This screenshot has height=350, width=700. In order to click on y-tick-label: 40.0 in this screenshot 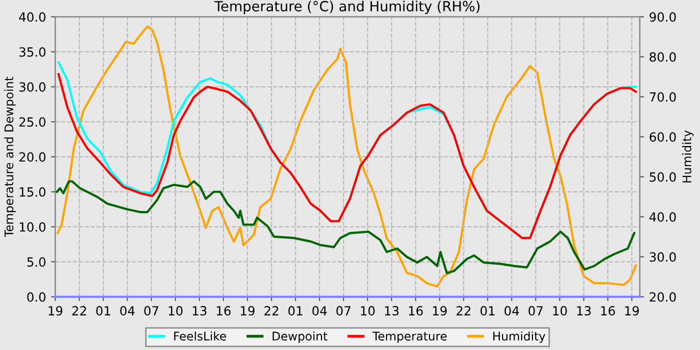, I will do `click(32, 17)`.